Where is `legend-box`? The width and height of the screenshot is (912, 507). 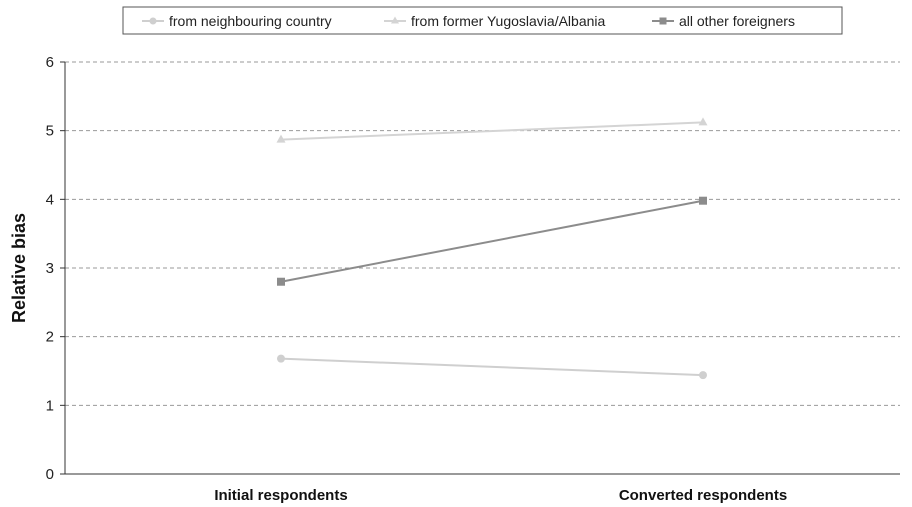 legend-box is located at coordinates (482, 20).